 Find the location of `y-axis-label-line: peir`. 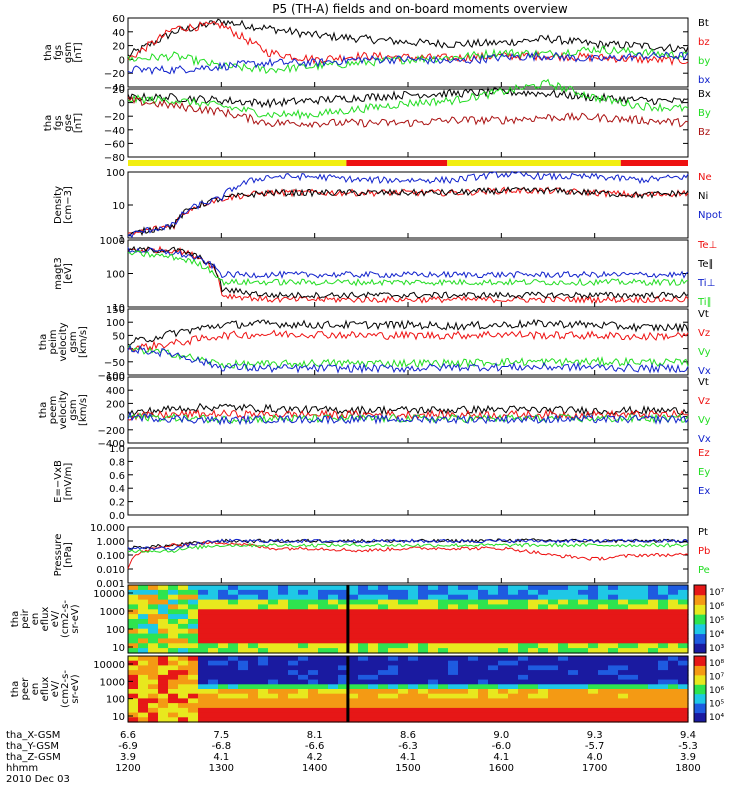

y-axis-label-line: peir is located at coordinates (25, 618).